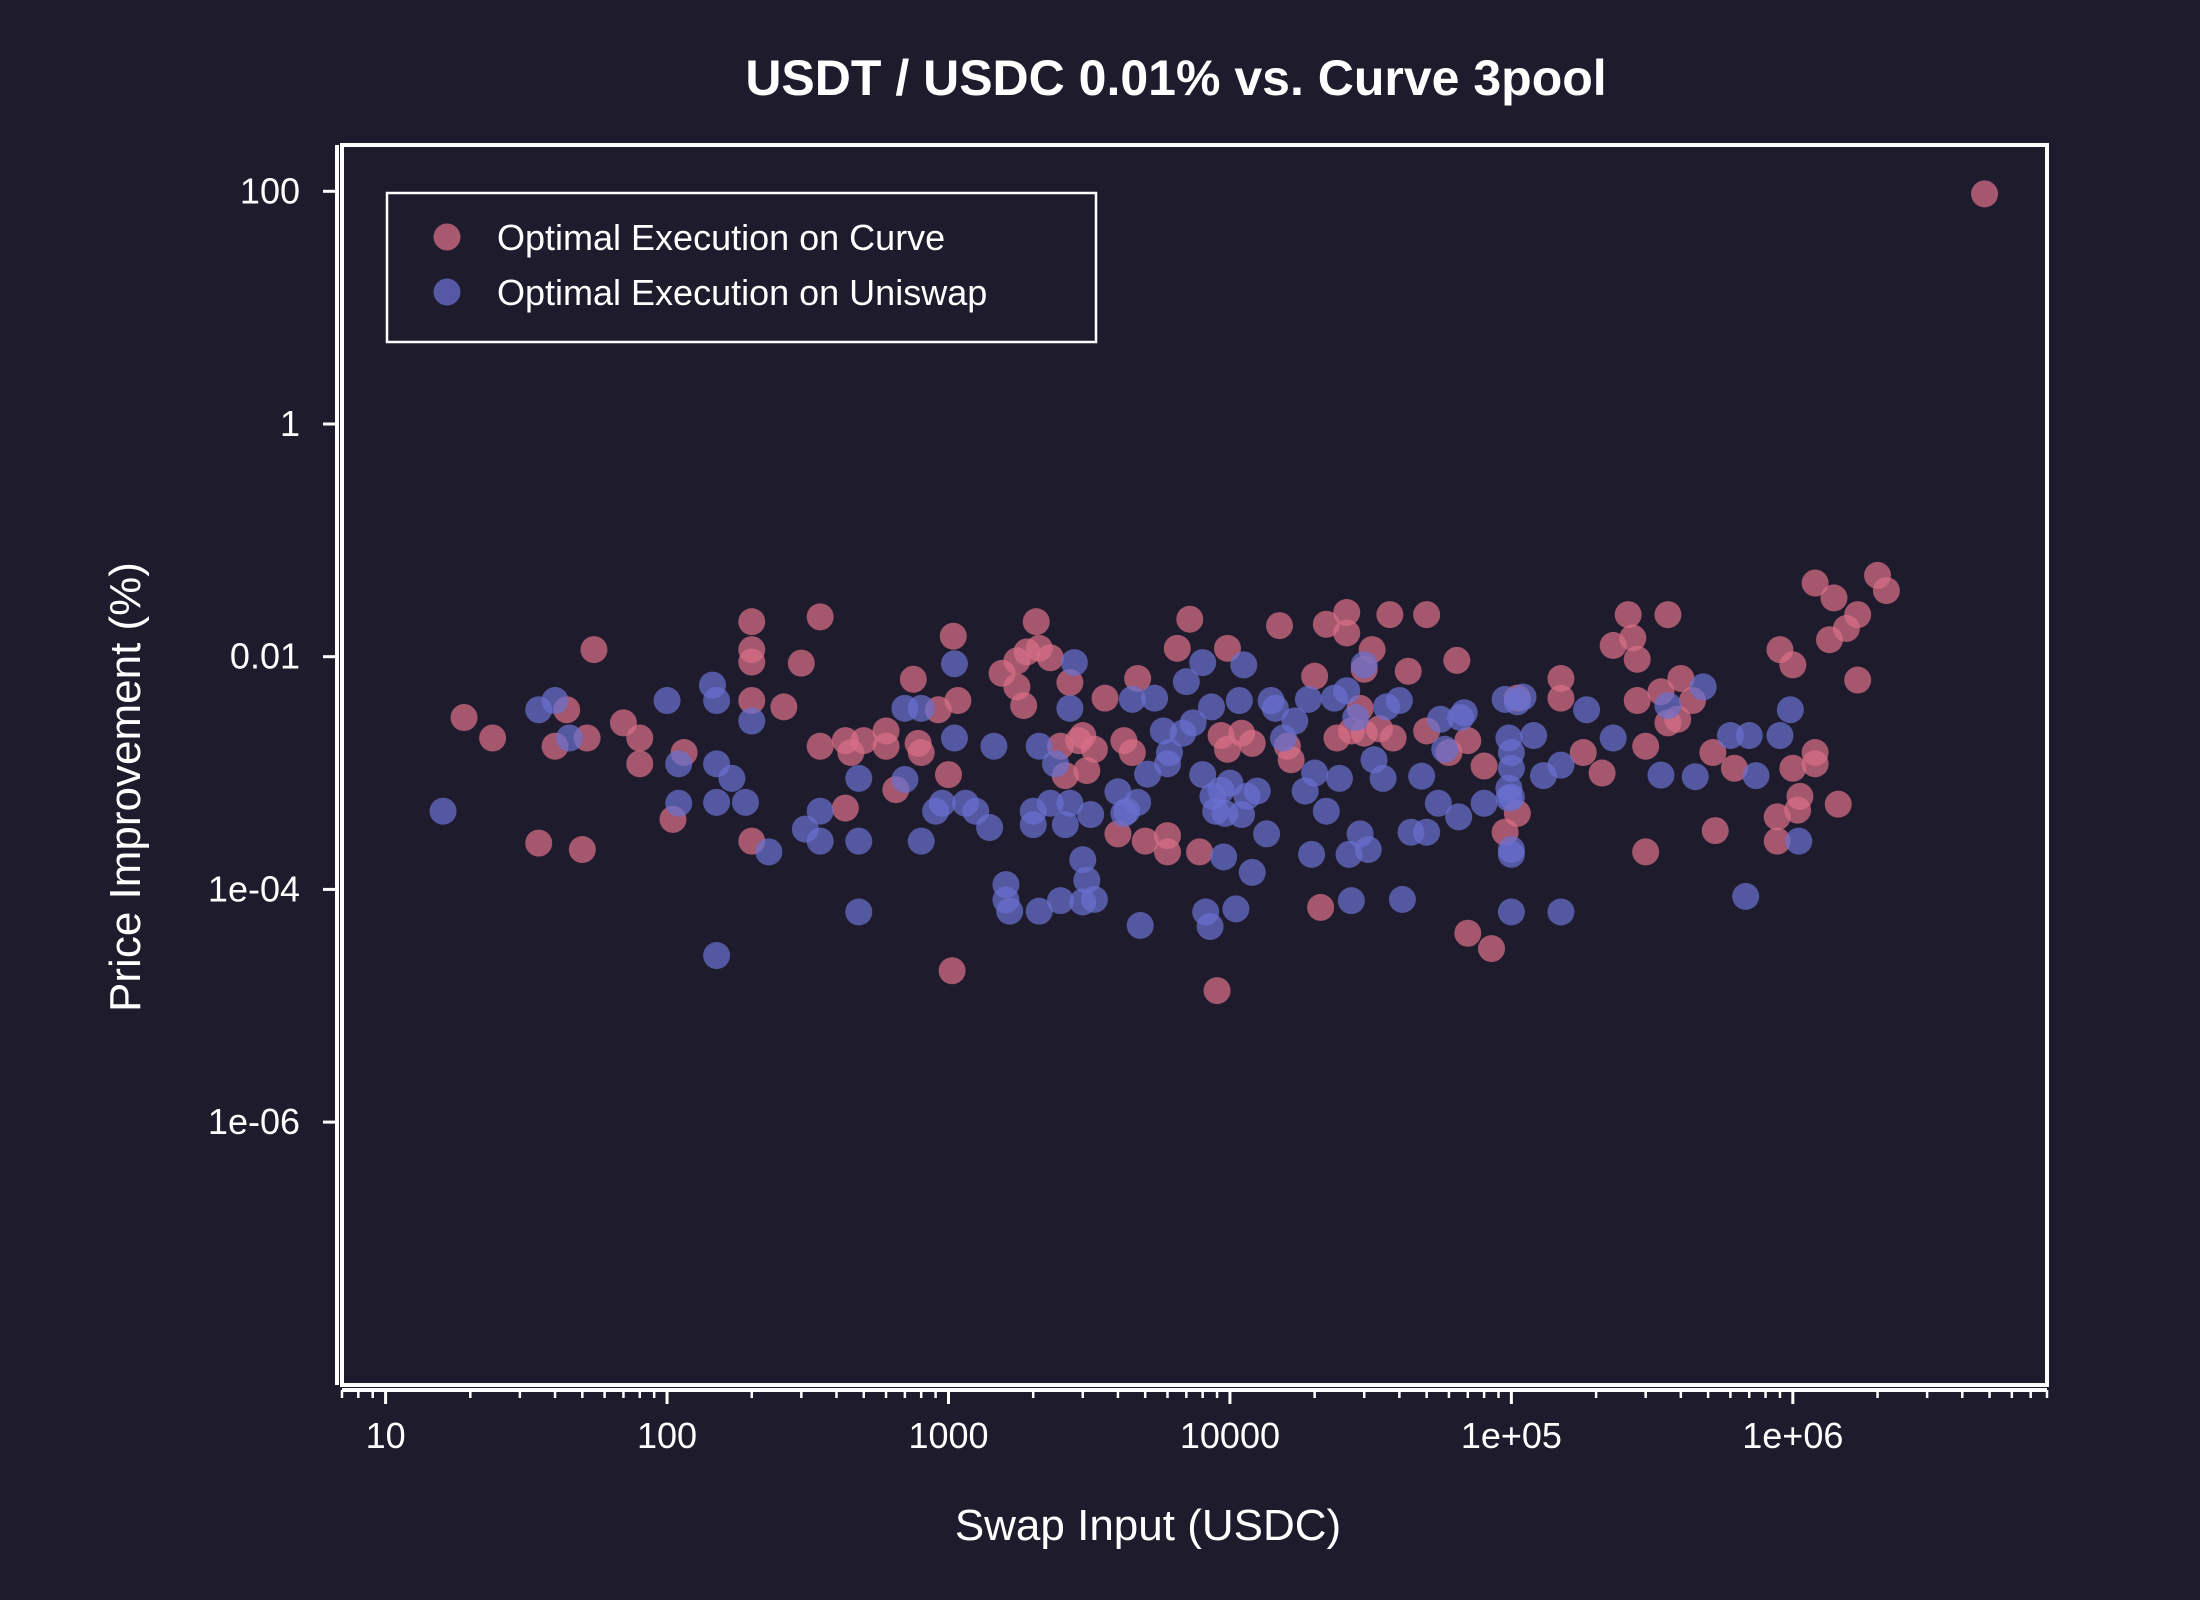  What do you see at coordinates (270, 190) in the screenshot?
I see `y-tick-label: 100` at bounding box center [270, 190].